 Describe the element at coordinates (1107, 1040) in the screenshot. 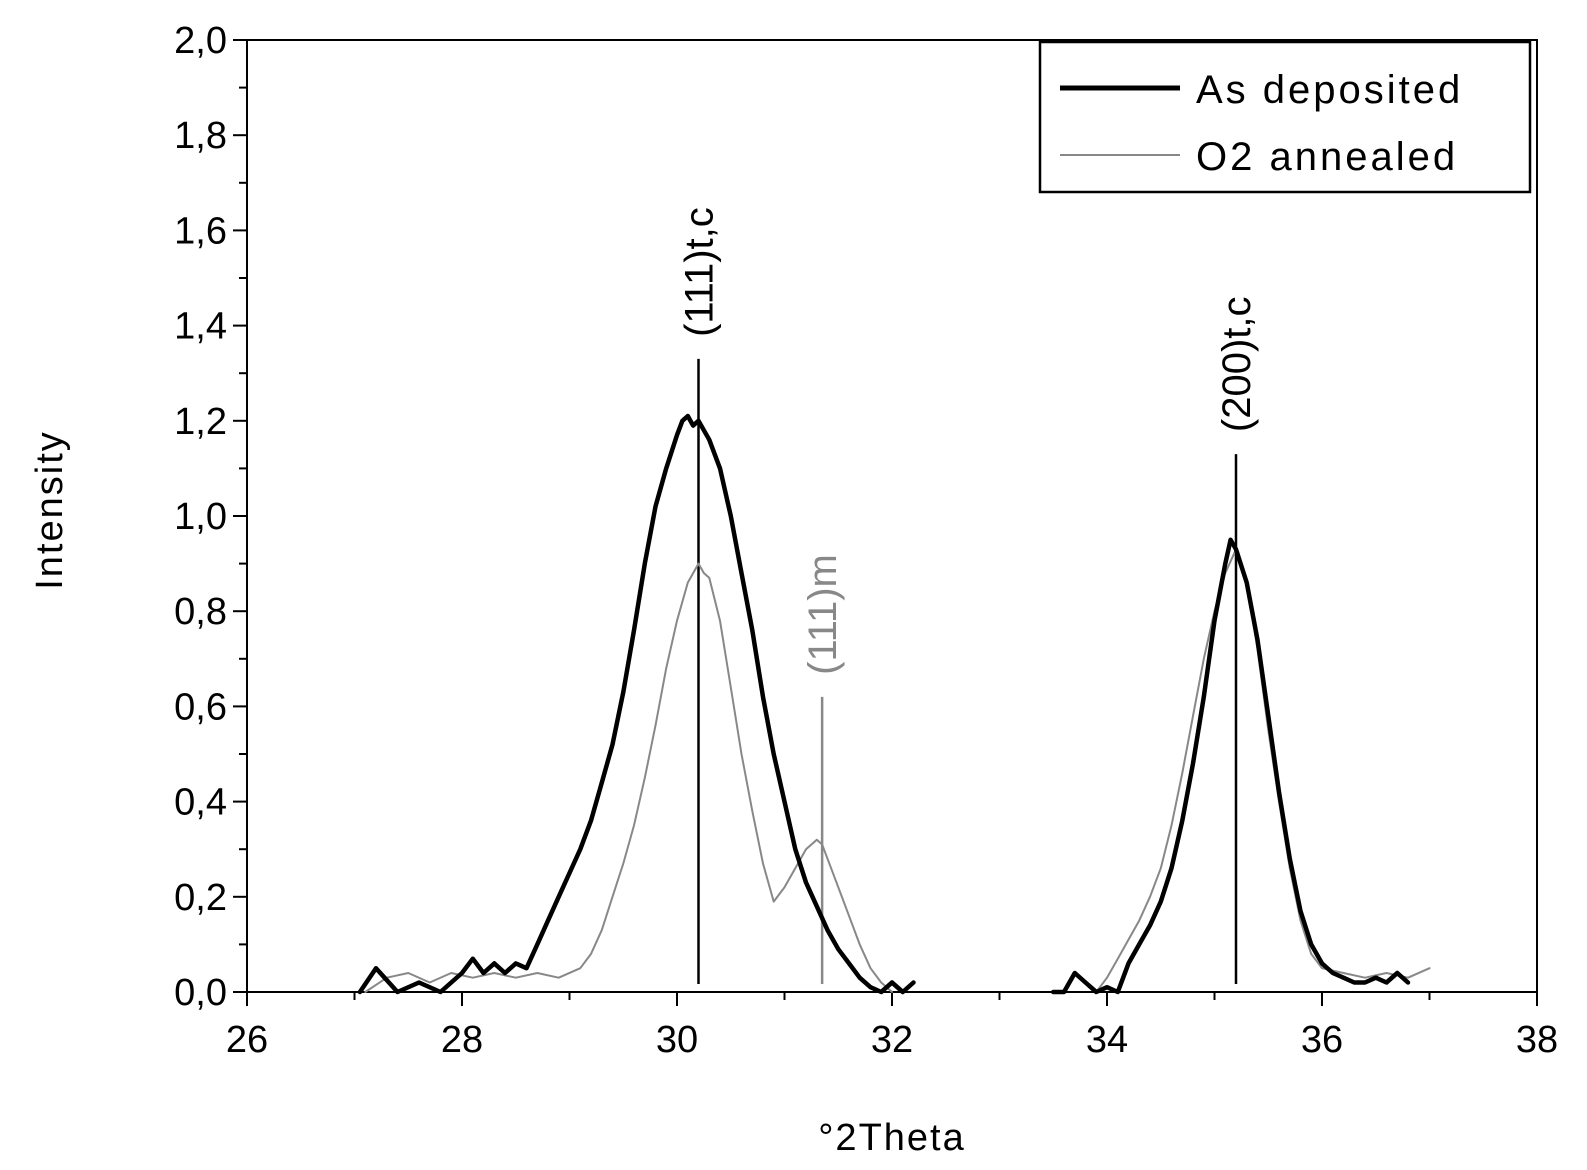

I see `x-tick-label: 34` at that location.